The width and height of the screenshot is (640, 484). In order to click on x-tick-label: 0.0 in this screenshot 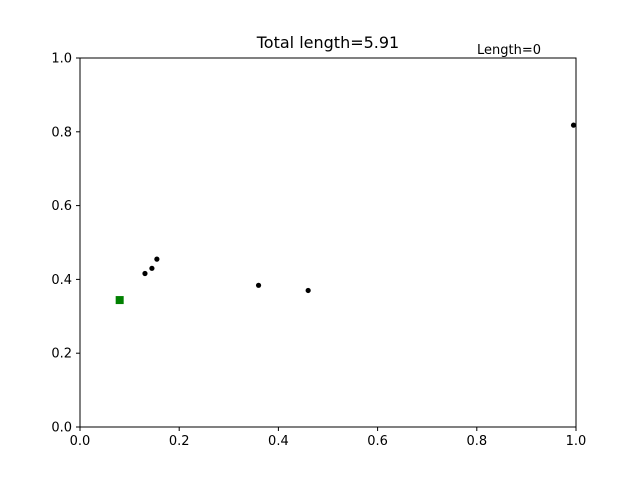, I will do `click(80, 441)`.